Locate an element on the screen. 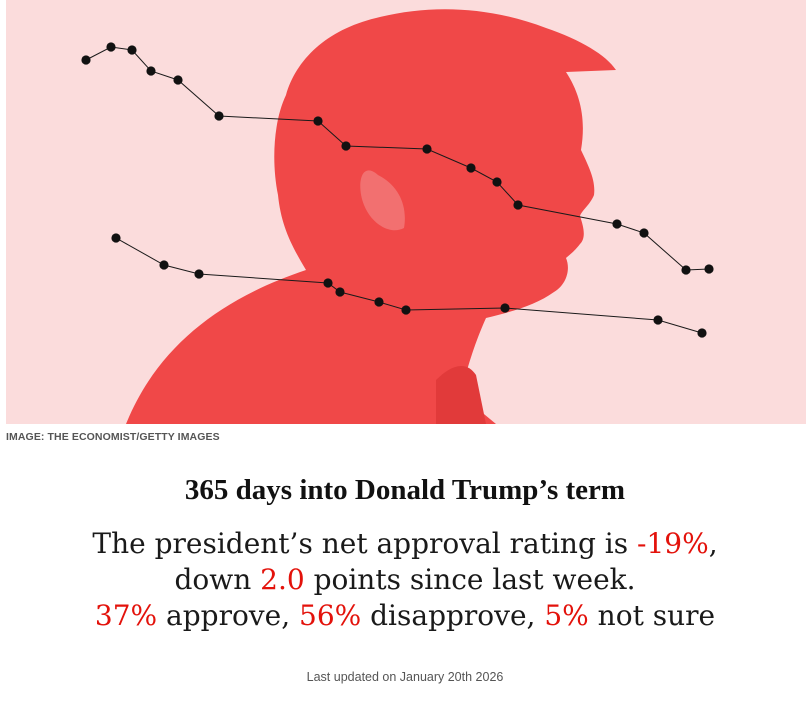 The height and width of the screenshot is (701, 810). headline: 365 days into Donald Trump’s term is located at coordinates (405, 490).